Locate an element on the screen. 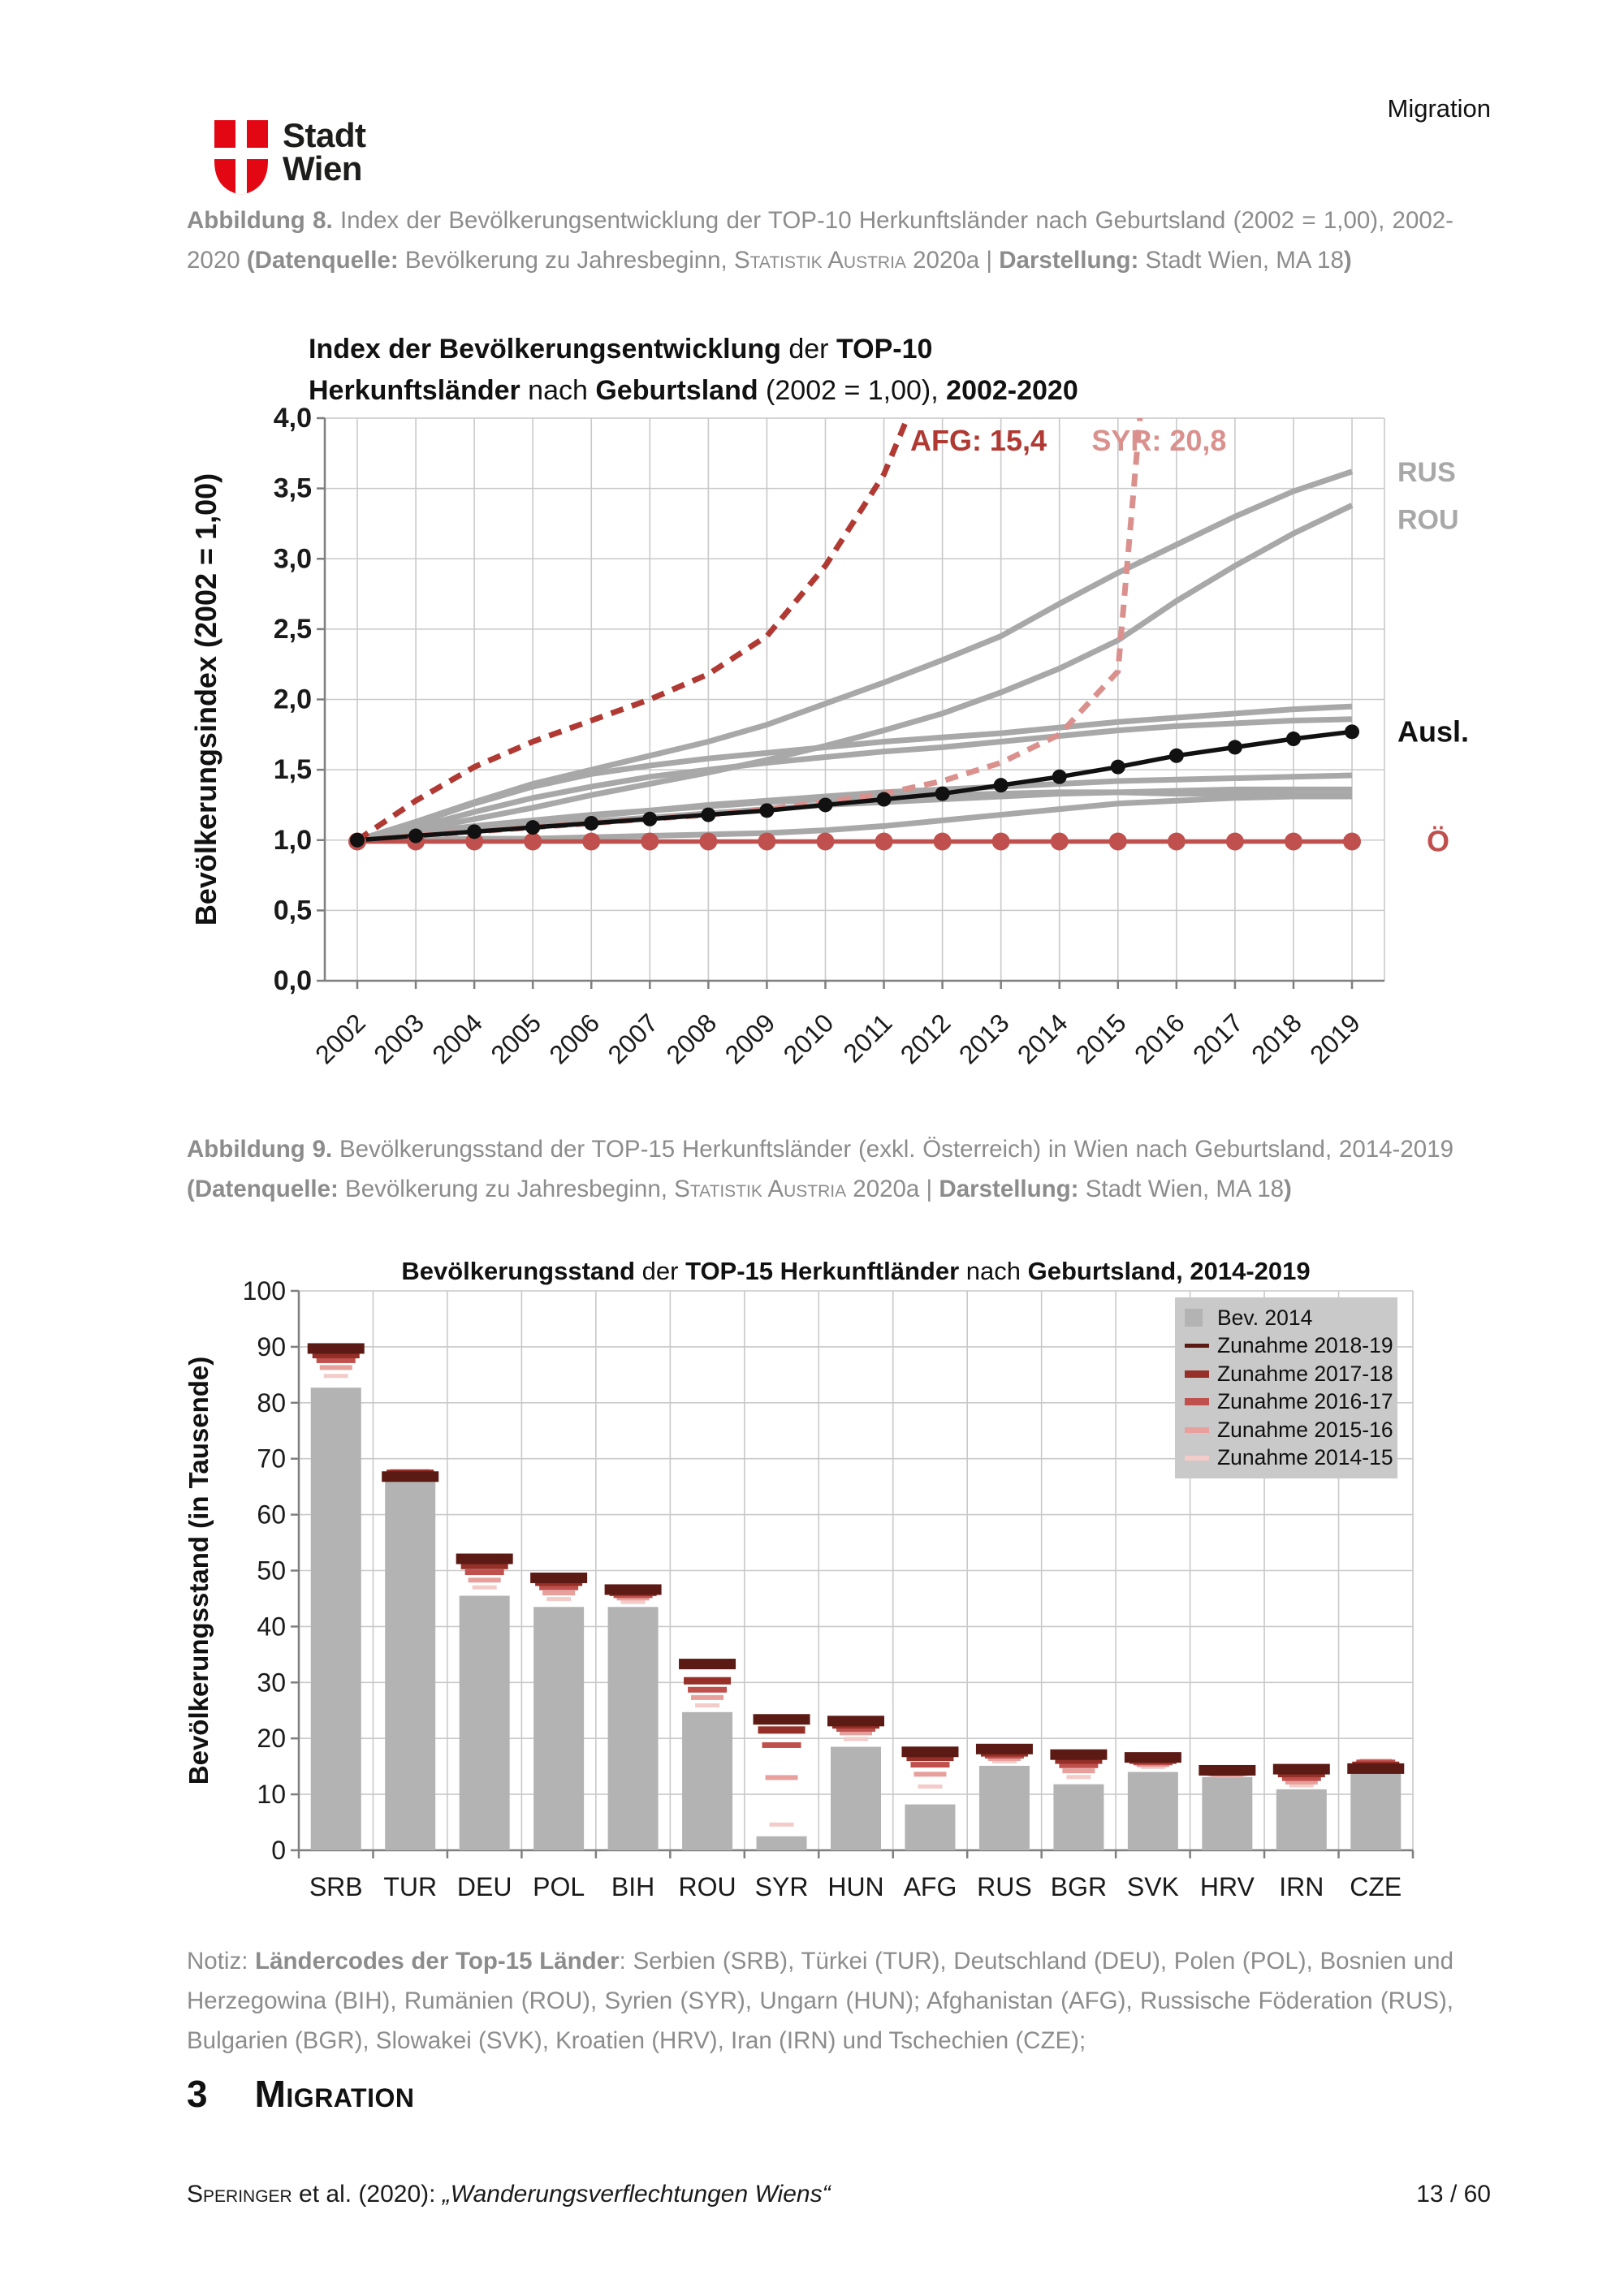 Image resolution: width=1624 pixels, height=2296 pixels. text-segment: (Datenquelle: is located at coordinates (322, 260).